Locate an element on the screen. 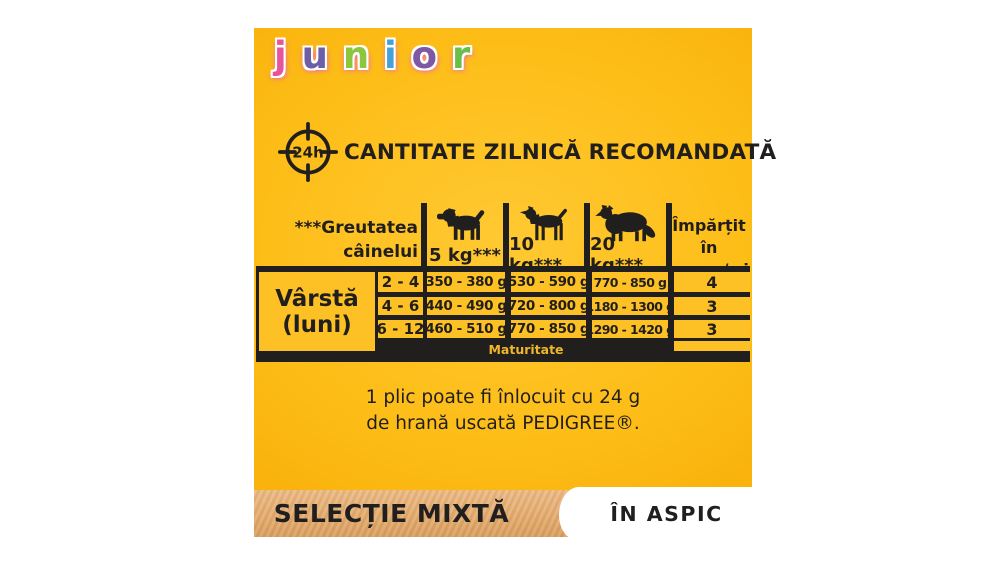  table-cell-10kg: 770 - 850 g is located at coordinates (548, 329).